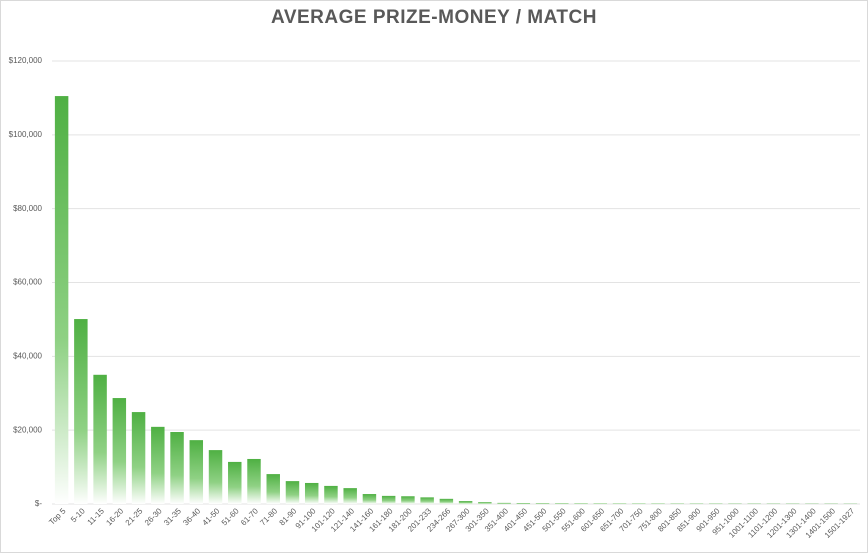  What do you see at coordinates (434, 17) in the screenshot?
I see `chart-title: AVERAGE PRIZE-MONEY / MATCH` at bounding box center [434, 17].